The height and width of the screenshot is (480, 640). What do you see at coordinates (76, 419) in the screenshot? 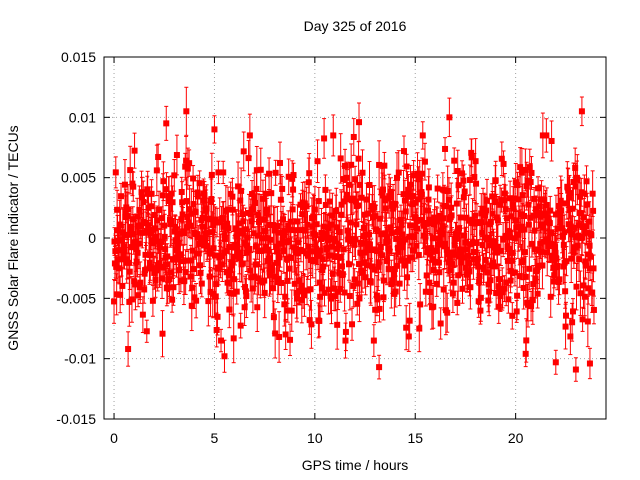
I see `y-tick-label: -0.015` at bounding box center [76, 419].